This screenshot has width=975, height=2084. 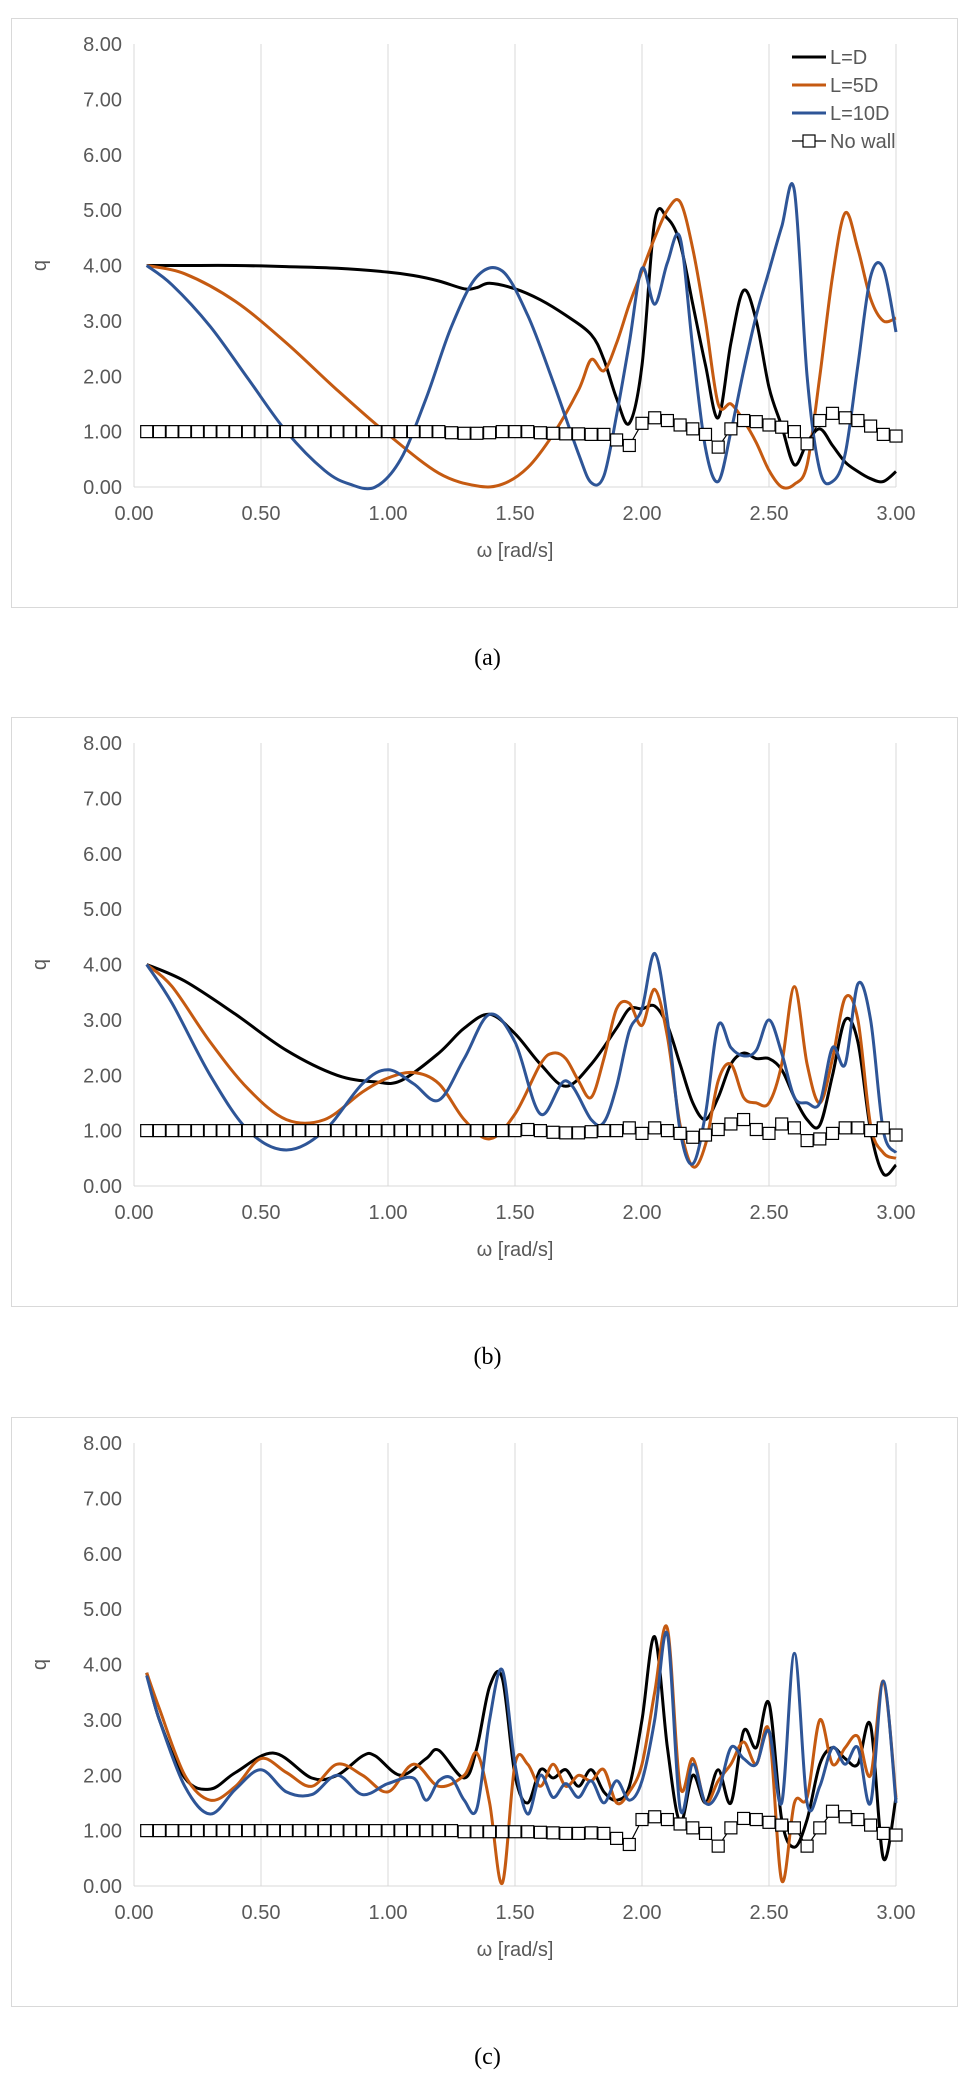 I want to click on y-tick-label: 0.00, so click(x=102, y=488).